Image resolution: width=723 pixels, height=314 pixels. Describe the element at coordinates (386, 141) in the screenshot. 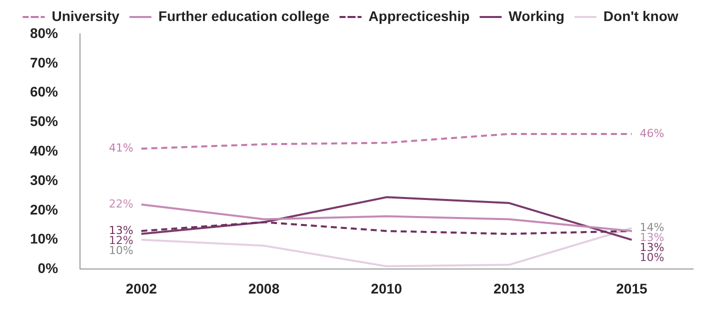

I see `line-series` at that location.